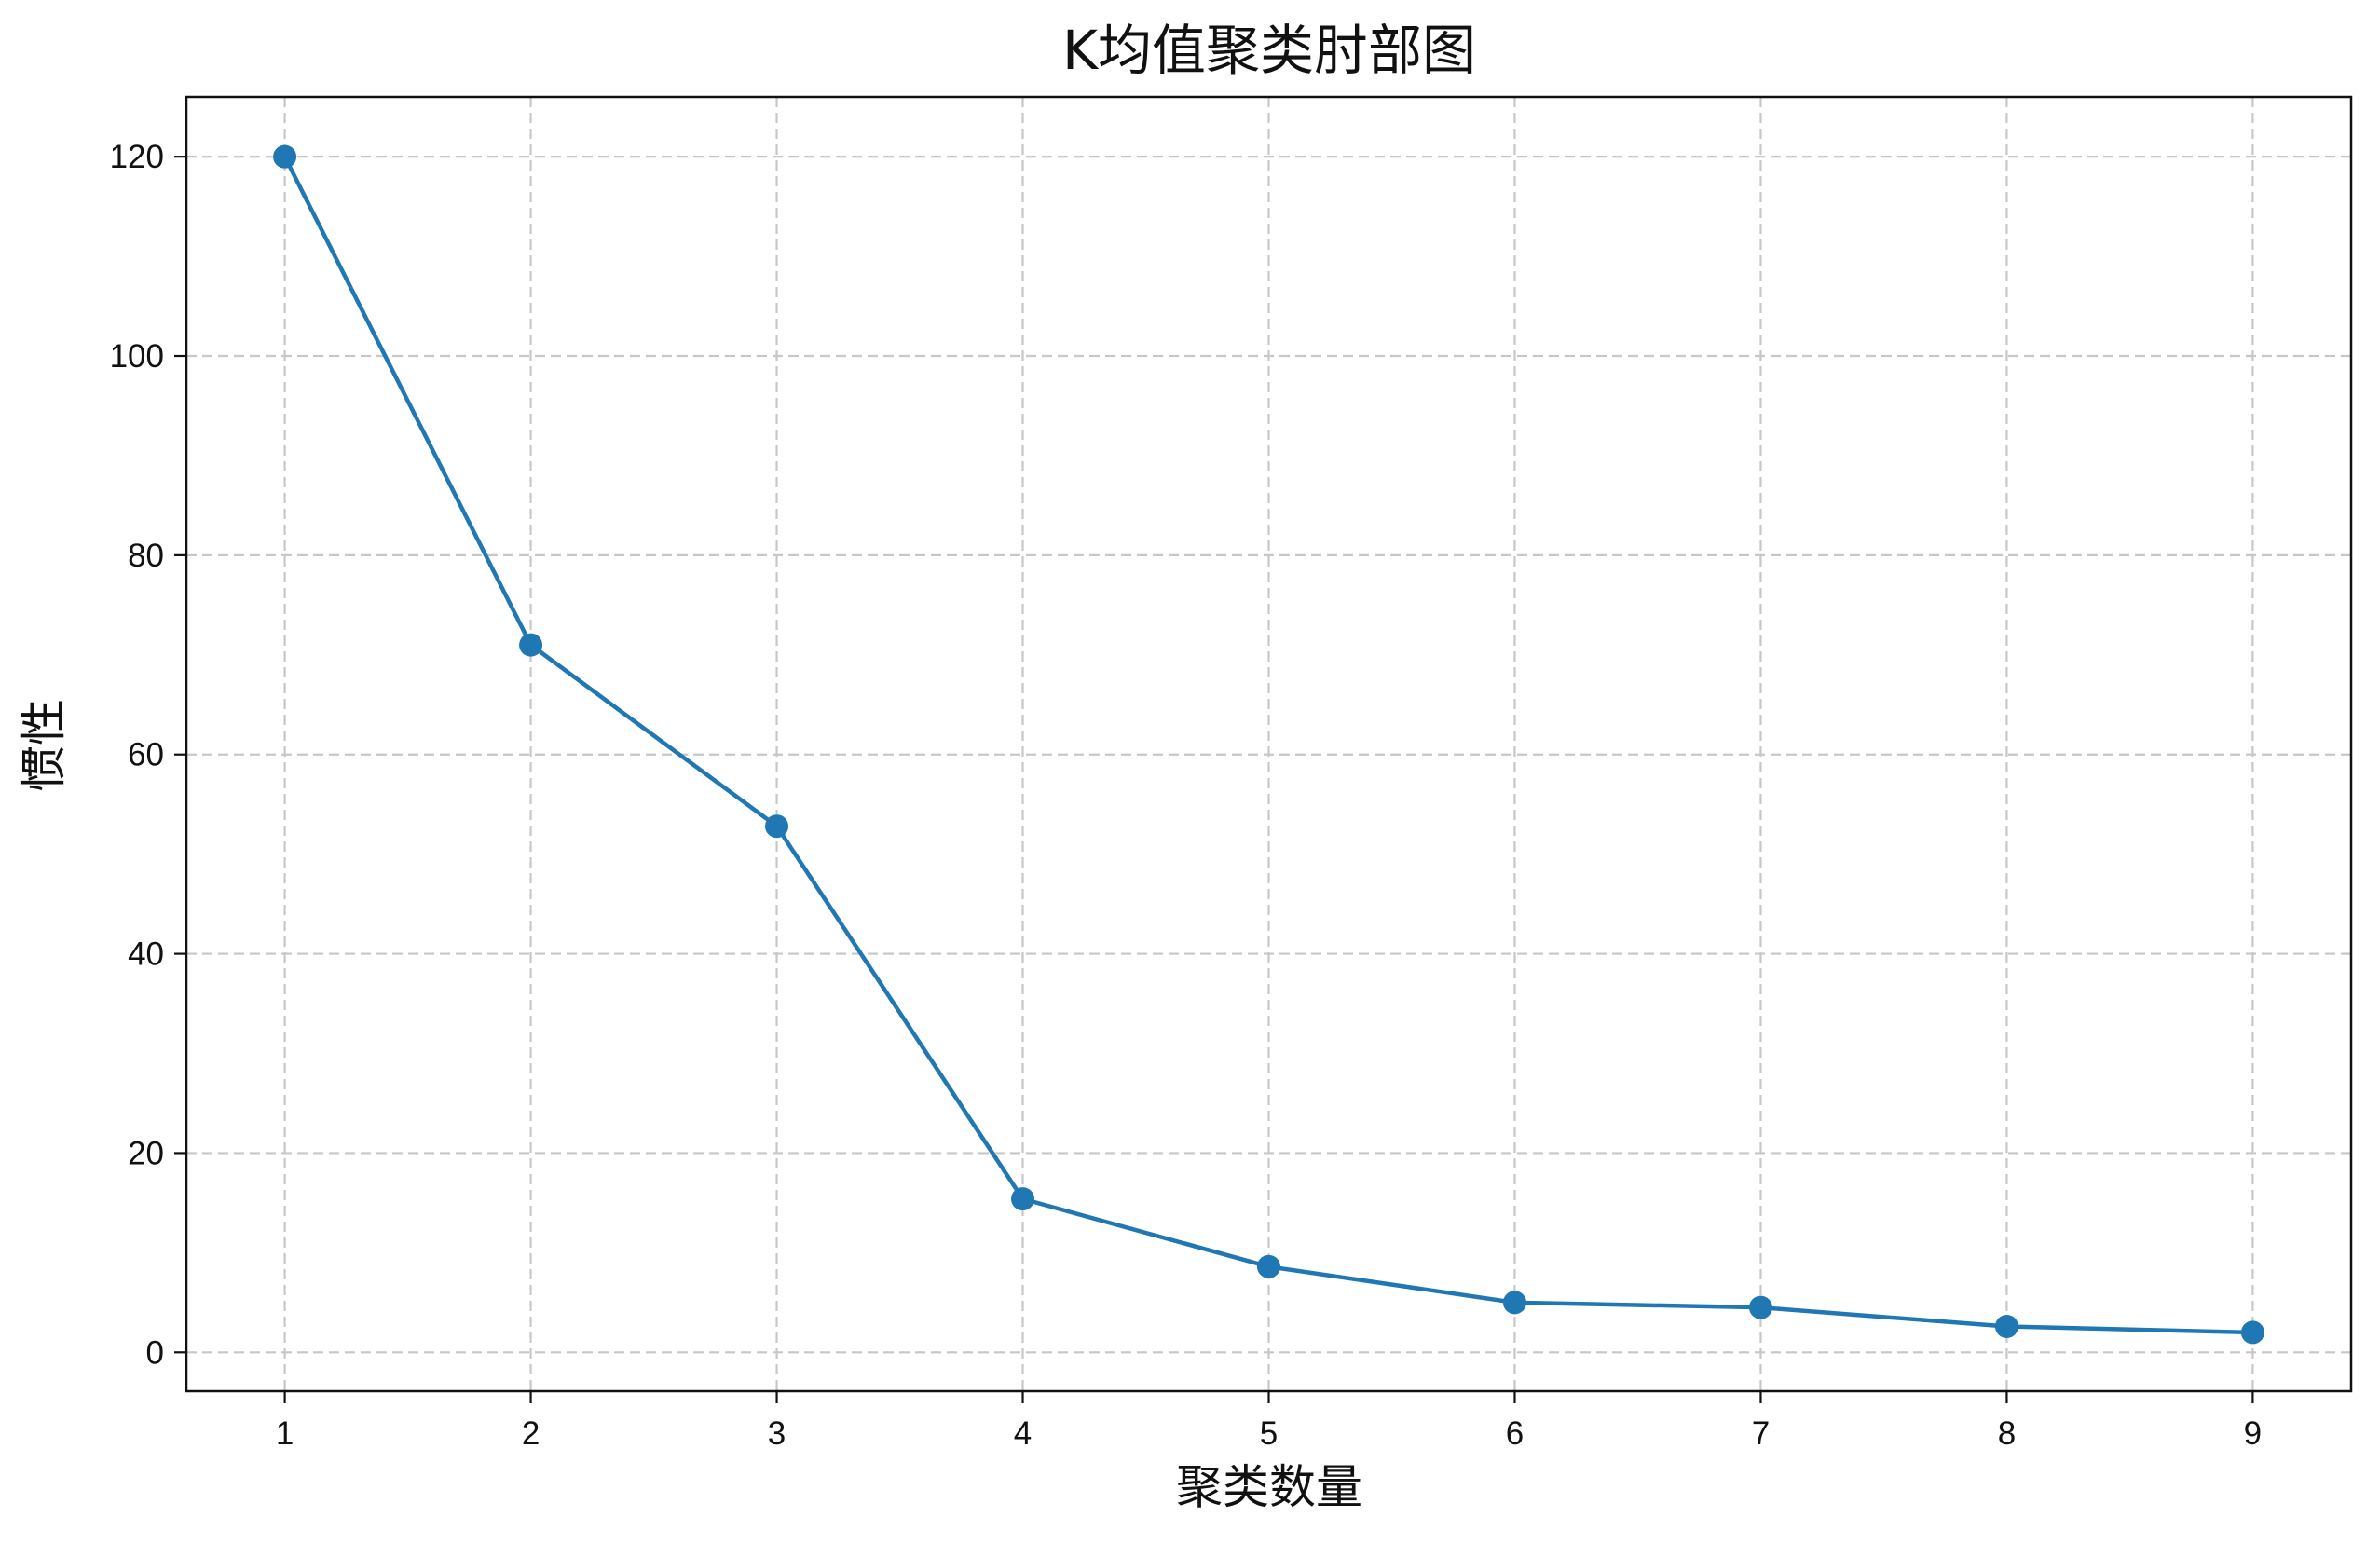 Image resolution: width=2380 pixels, height=1544 pixels. I want to click on x-tick-label: 5, so click(1269, 1433).